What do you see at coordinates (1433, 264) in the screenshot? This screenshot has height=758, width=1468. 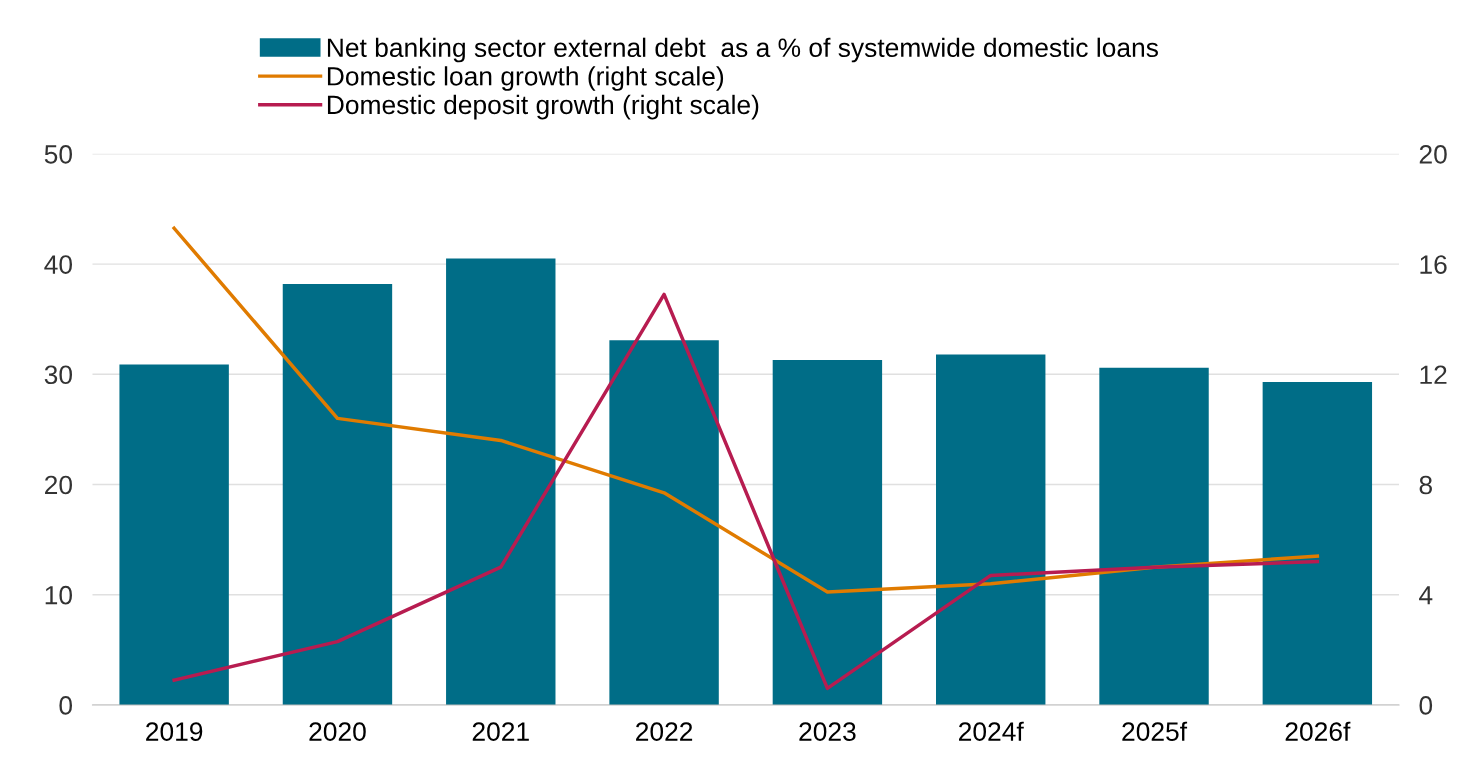 I see `y2-tick-label: 16` at bounding box center [1433, 264].